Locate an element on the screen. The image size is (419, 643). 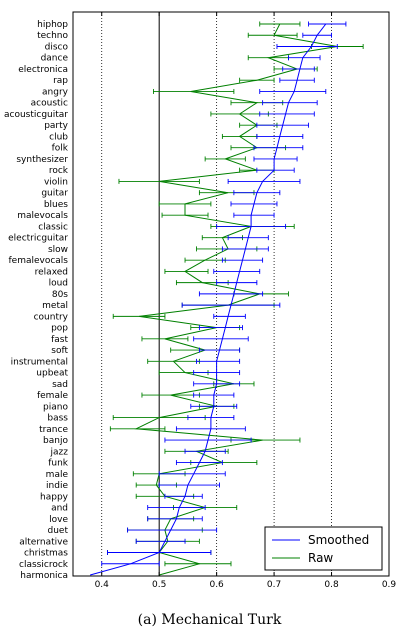
category-label: acousticguitar is located at coordinates (36, 115).